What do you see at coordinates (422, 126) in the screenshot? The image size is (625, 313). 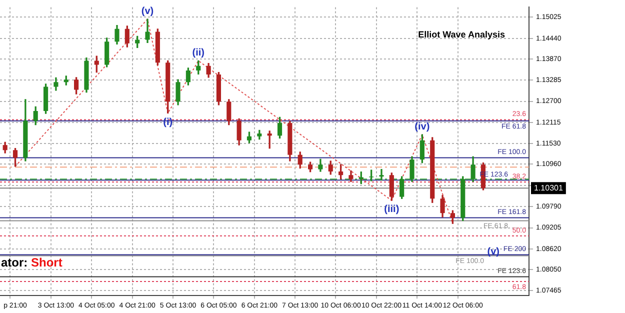 I see `annotation: (iv)` at bounding box center [422, 126].